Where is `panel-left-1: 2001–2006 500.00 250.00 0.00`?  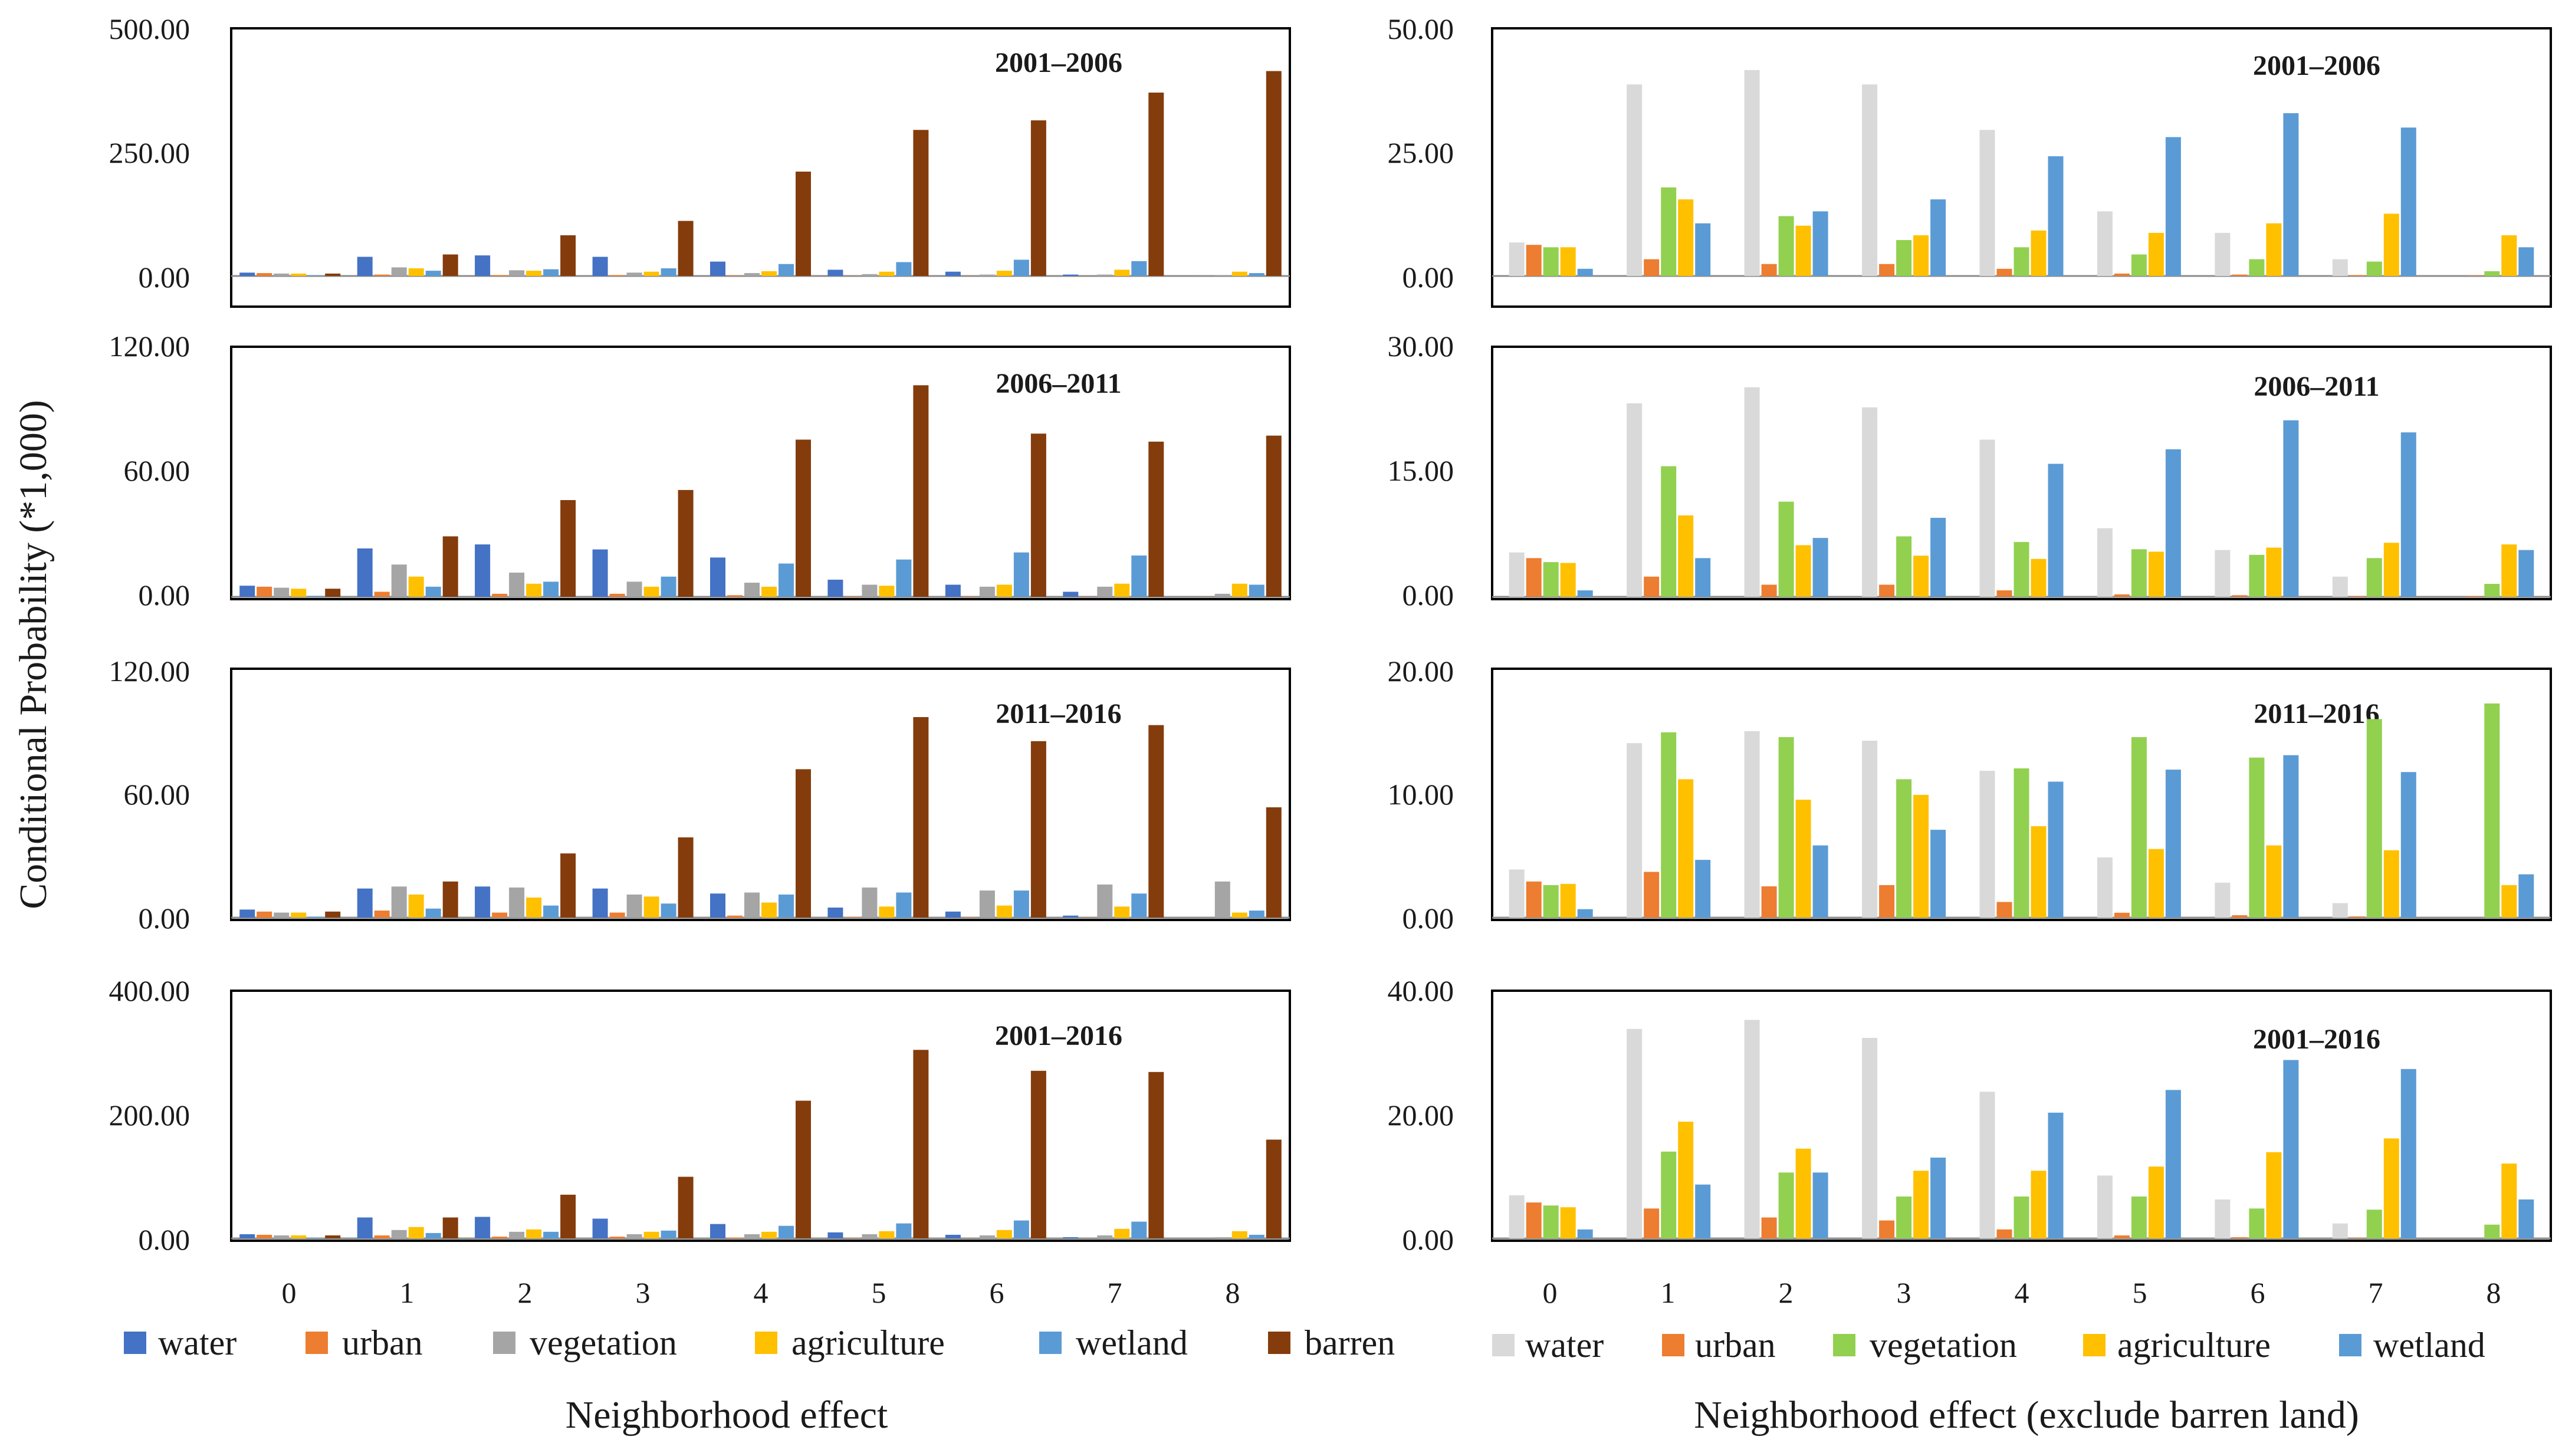
panel-left-1: 2001–2006 500.00 250.00 0.00 is located at coordinates (700, 160).